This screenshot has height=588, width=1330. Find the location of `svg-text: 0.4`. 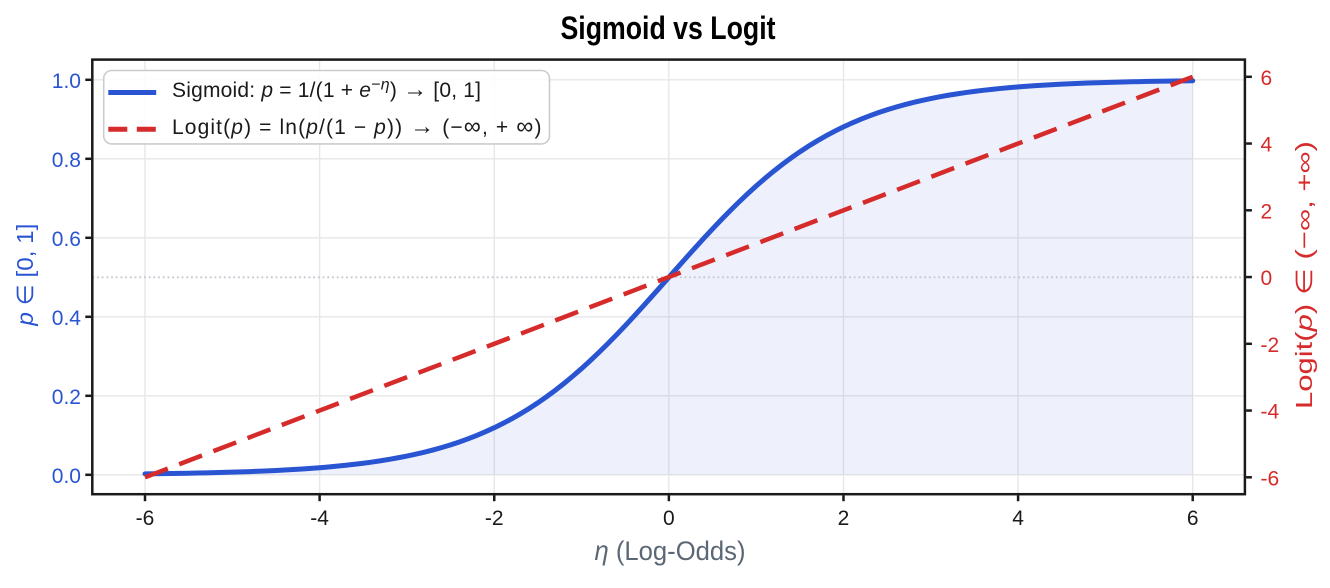

svg-text: 0.4 is located at coordinates (67, 318).